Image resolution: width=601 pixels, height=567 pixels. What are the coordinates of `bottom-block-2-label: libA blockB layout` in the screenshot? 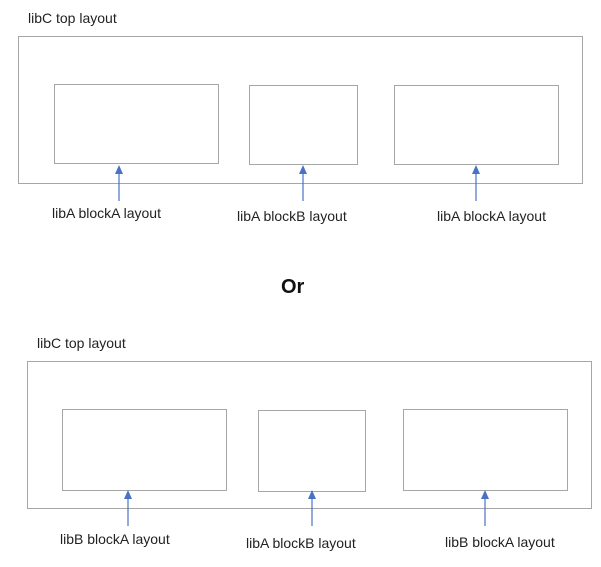 It's located at (301, 543).